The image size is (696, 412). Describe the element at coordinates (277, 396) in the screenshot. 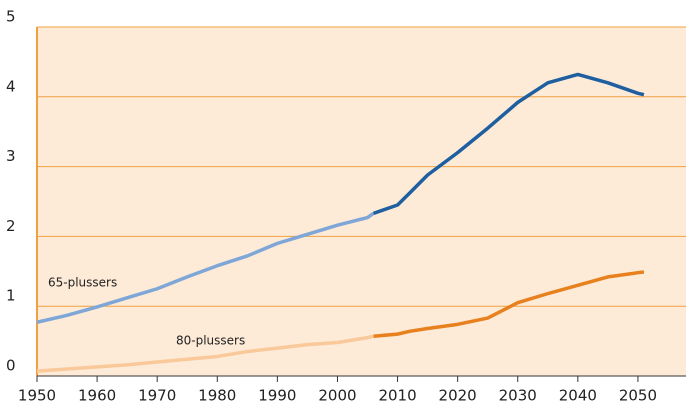

I see `x-tick-label: 1990` at that location.